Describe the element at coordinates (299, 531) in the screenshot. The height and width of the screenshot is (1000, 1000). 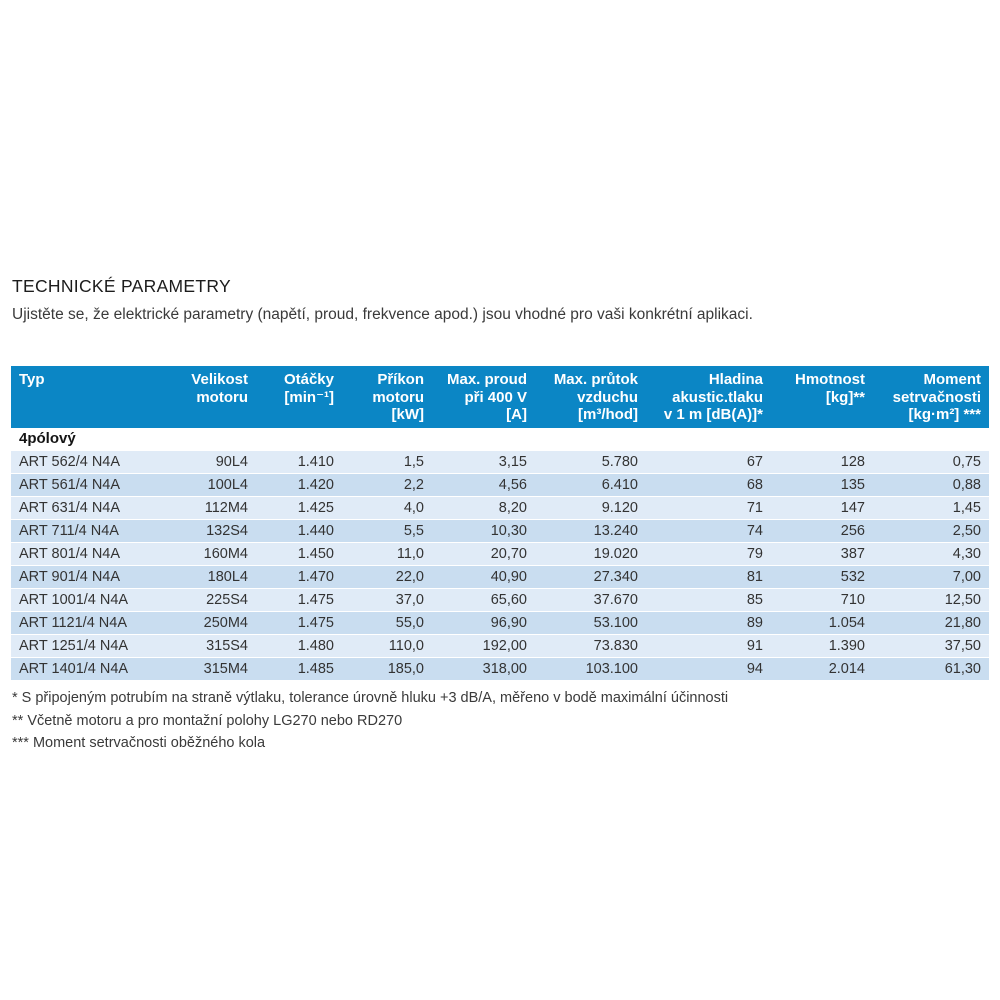
I see `cell-otacky: 1.440` at that location.